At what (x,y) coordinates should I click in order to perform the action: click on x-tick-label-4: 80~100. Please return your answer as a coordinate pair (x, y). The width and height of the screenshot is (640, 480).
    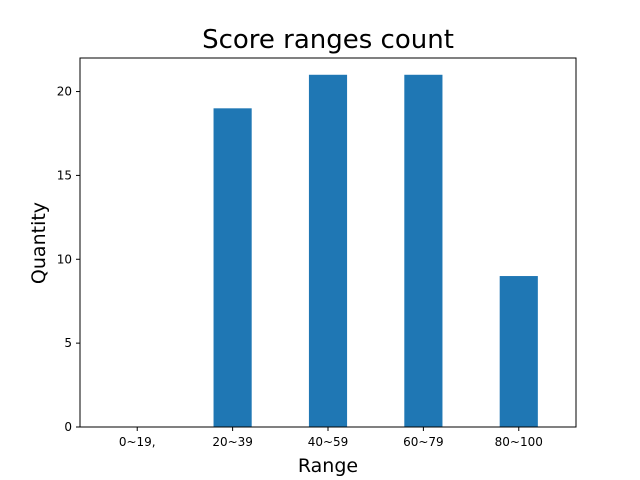
    Looking at the image, I should click on (519, 442).